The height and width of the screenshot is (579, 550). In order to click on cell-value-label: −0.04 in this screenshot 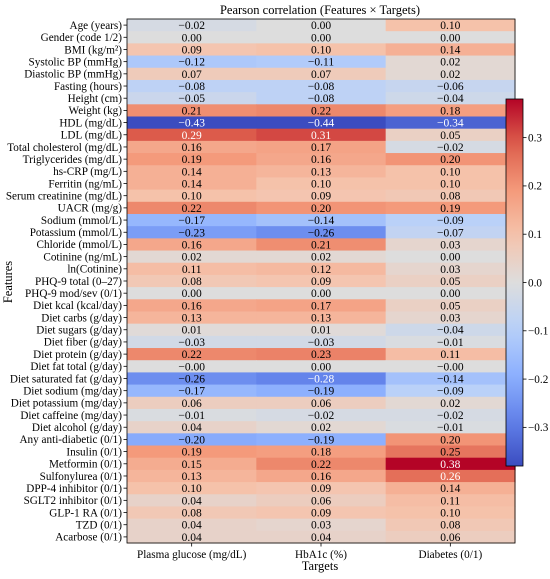, I will do `click(450, 331)`.